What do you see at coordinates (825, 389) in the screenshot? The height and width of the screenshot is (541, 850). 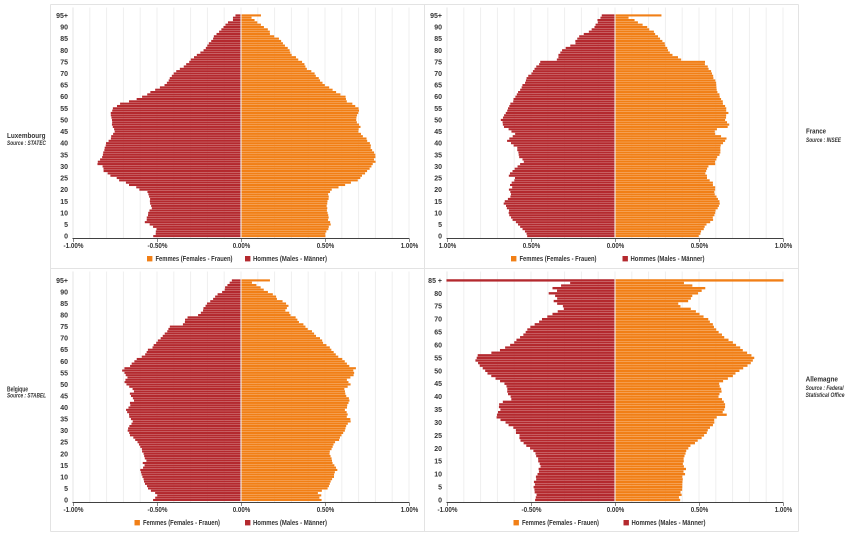 I see `svg-text: Source : Federal` at bounding box center [825, 389].